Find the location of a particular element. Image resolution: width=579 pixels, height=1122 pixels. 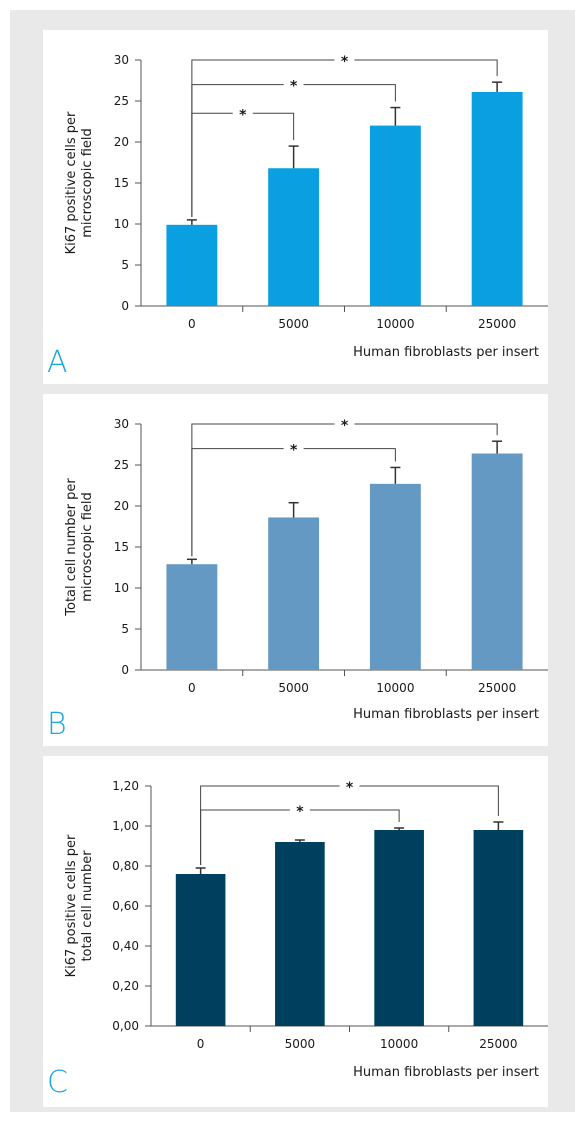

x-axis-label-b: Human fibroblasts per insert is located at coordinates (446, 714).